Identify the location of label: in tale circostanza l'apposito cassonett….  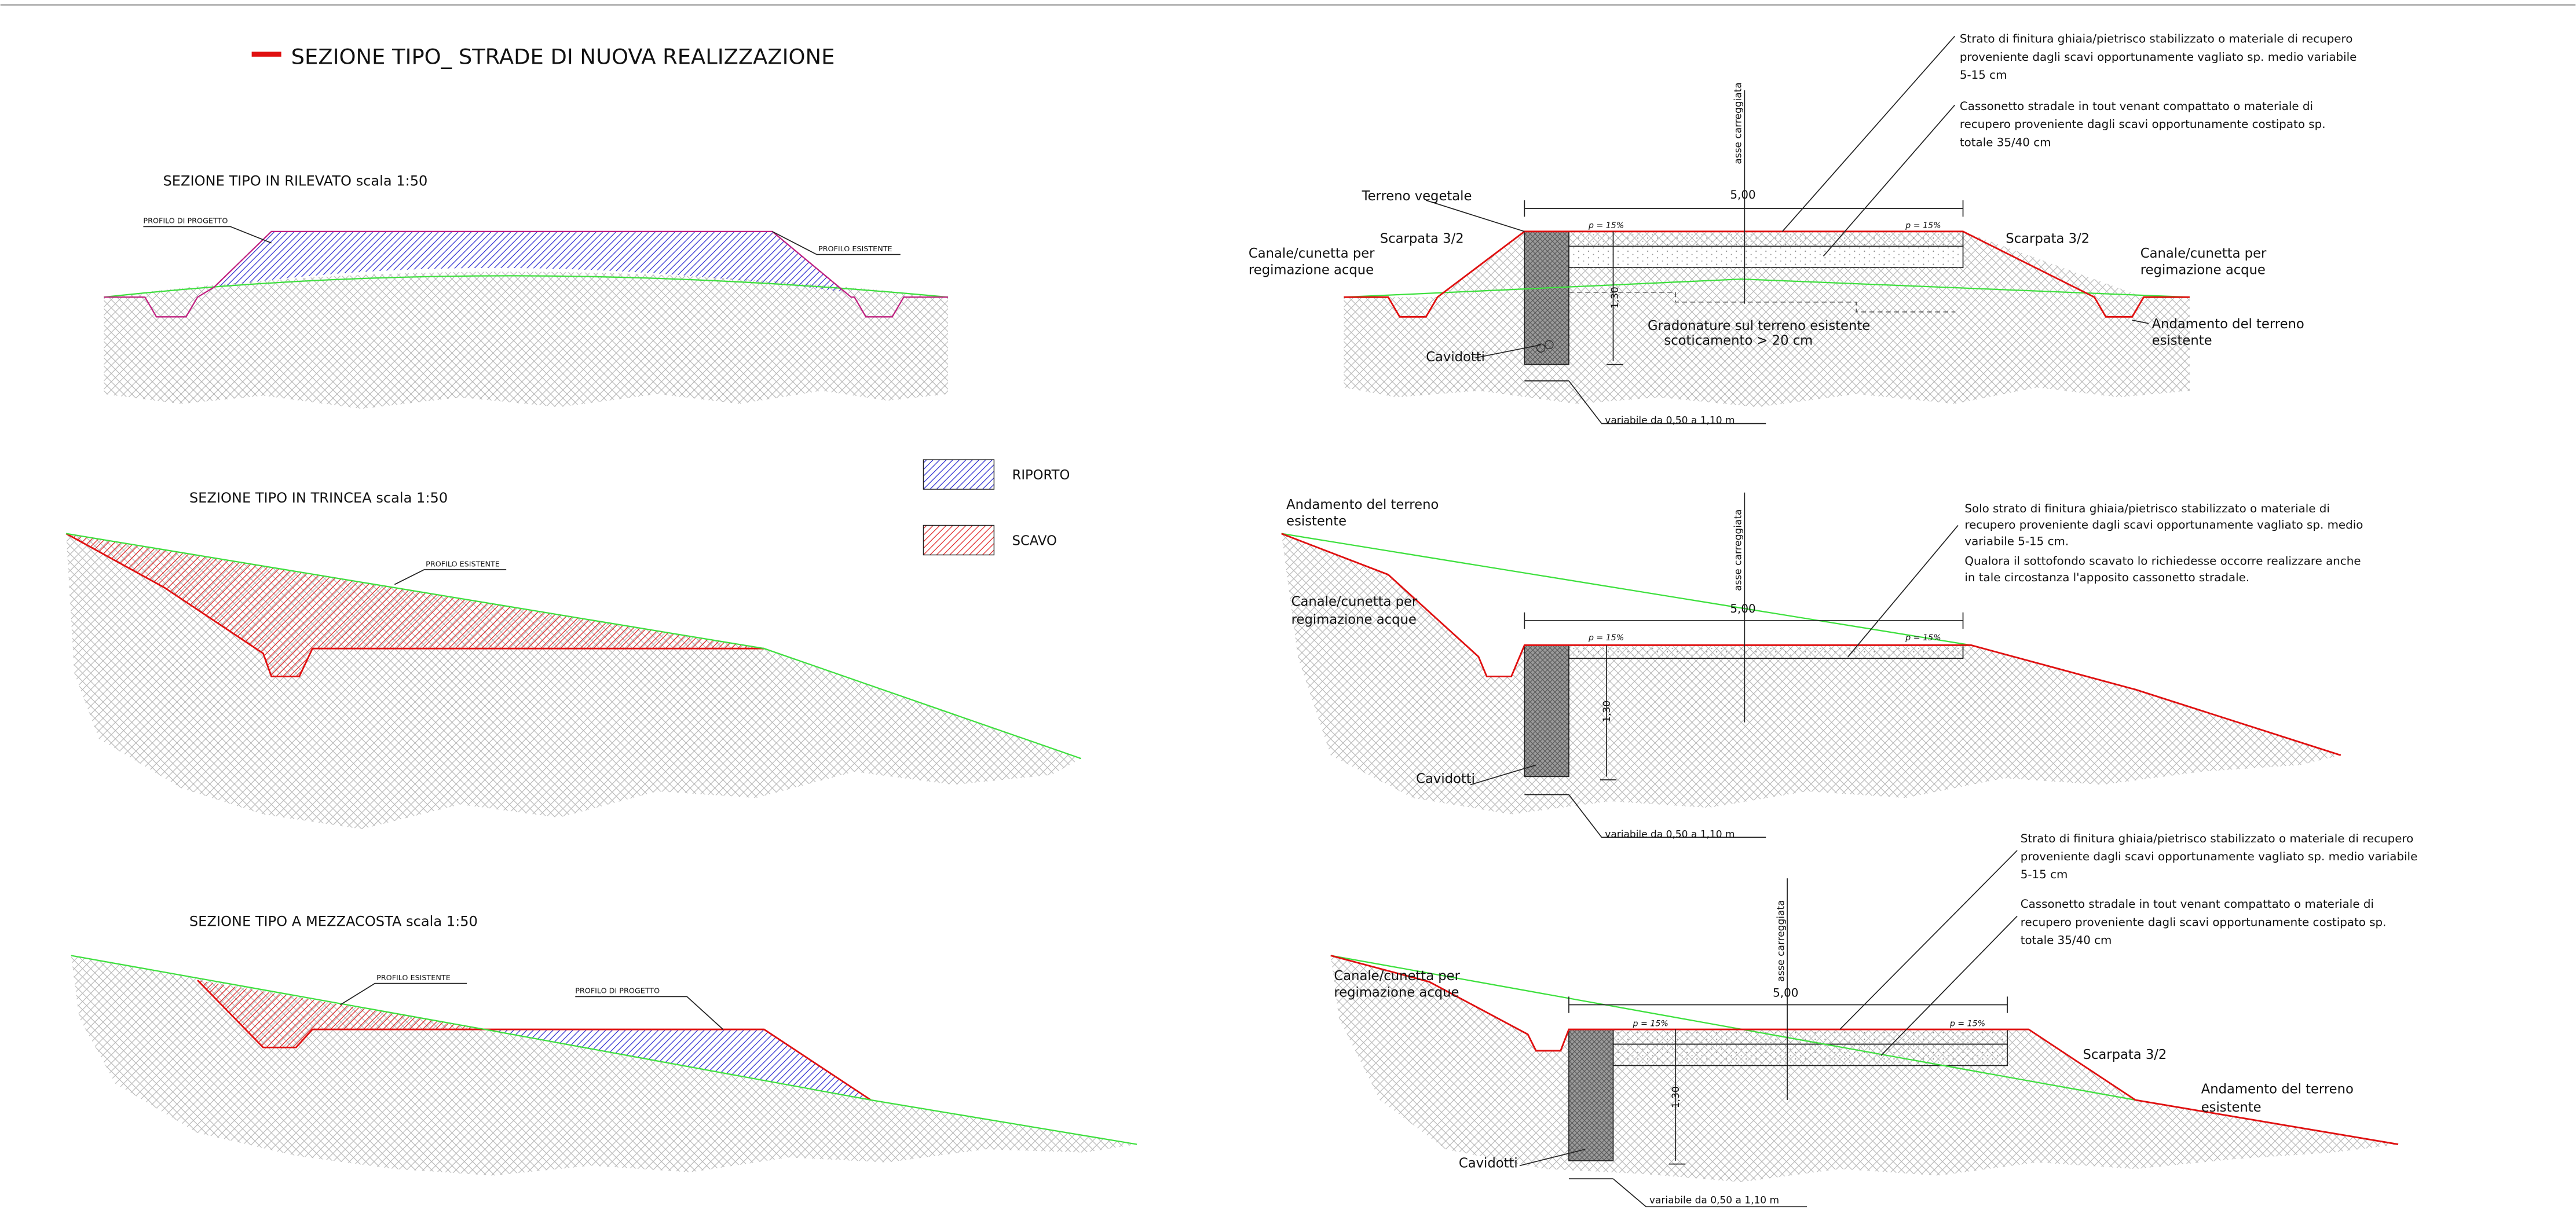
(2106, 577).